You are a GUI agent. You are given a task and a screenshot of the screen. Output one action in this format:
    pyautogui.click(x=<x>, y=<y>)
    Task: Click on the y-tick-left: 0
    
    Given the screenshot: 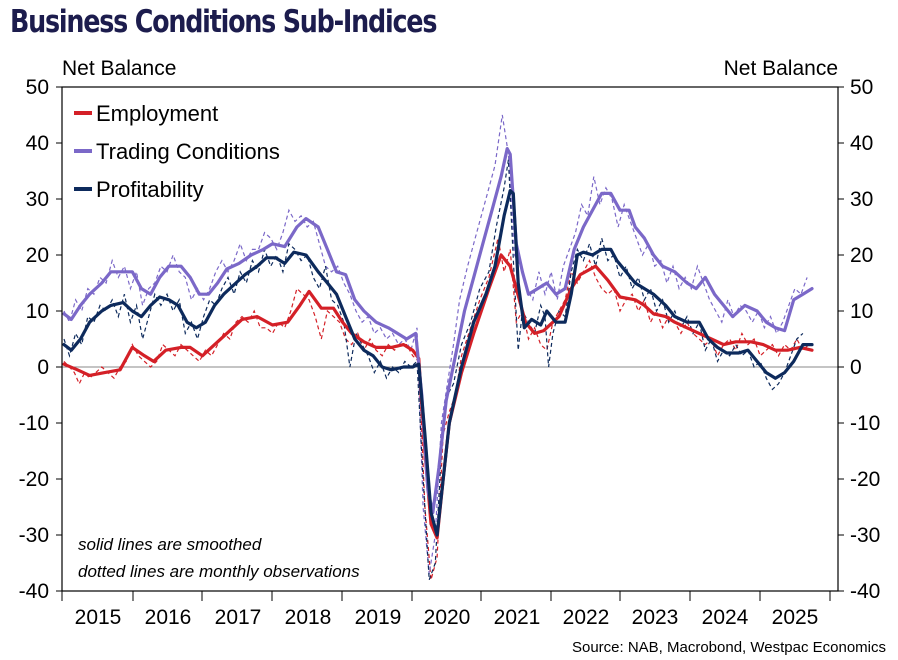 What is the action you would take?
    pyautogui.click(x=43, y=367)
    